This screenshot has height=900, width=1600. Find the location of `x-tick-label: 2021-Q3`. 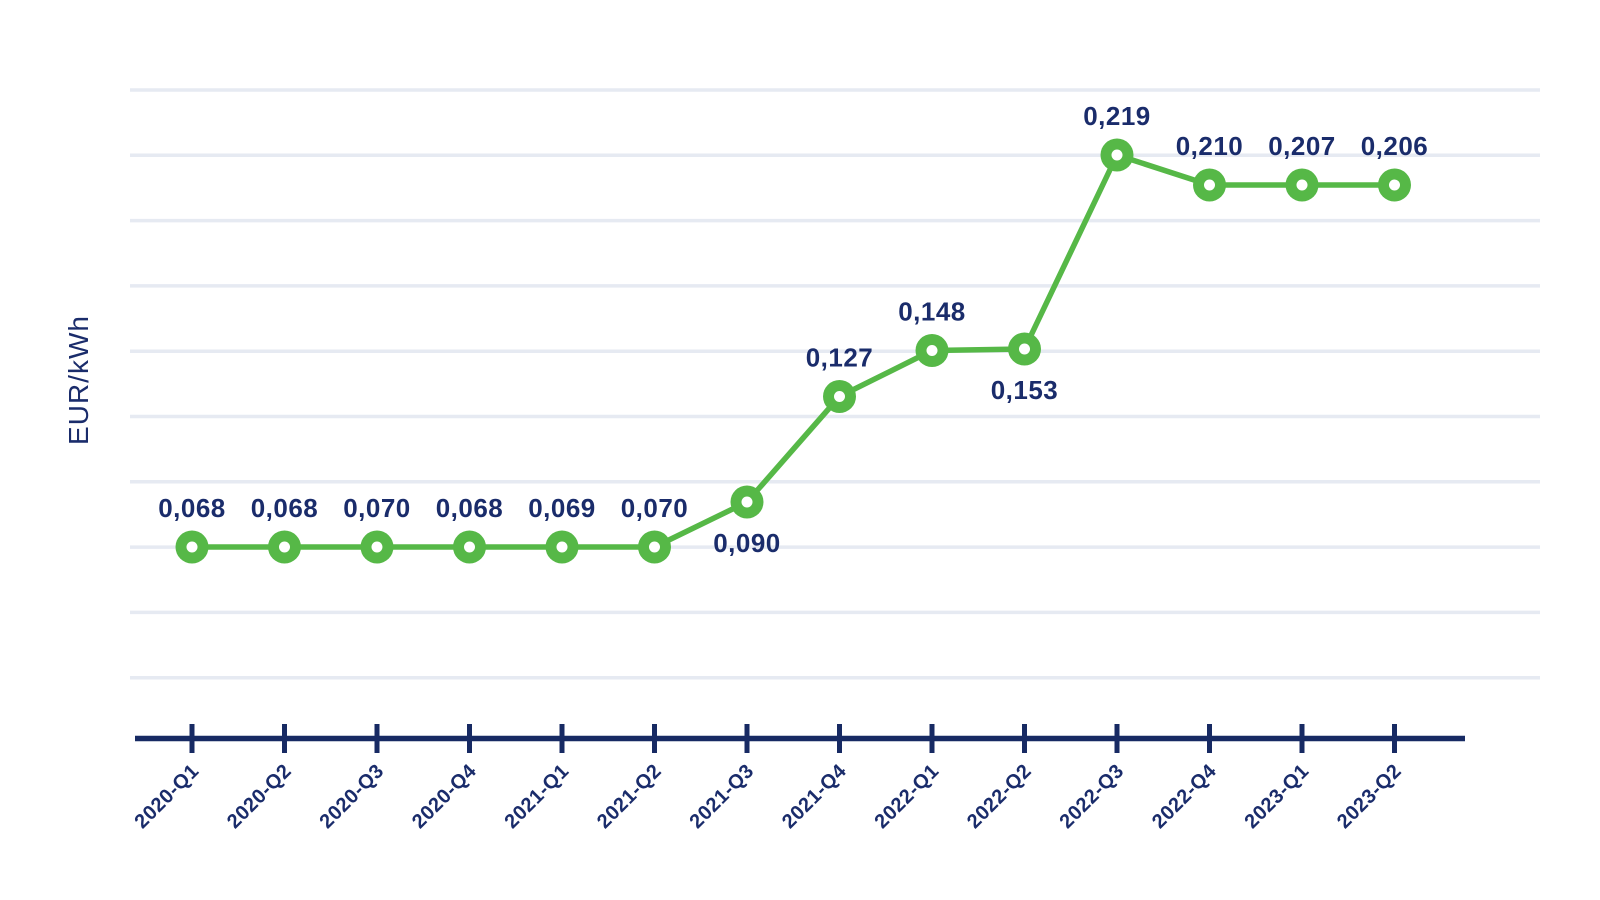

x-tick-label: 2021-Q3 is located at coordinates (721, 796).